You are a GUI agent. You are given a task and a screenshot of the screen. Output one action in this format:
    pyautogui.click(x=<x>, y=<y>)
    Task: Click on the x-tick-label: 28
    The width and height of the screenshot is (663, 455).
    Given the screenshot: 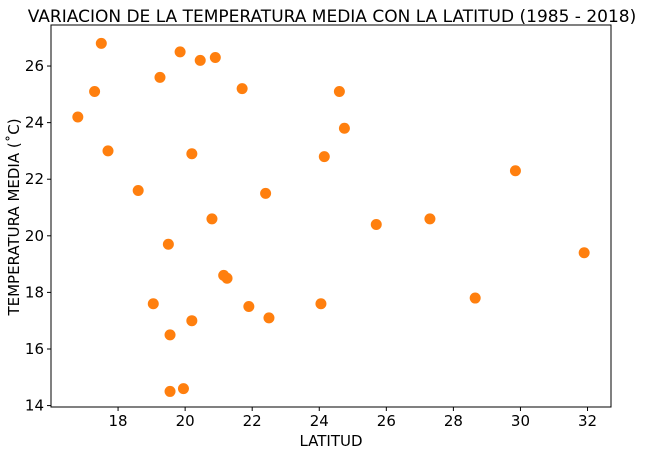 What is the action you would take?
    pyautogui.click(x=453, y=421)
    